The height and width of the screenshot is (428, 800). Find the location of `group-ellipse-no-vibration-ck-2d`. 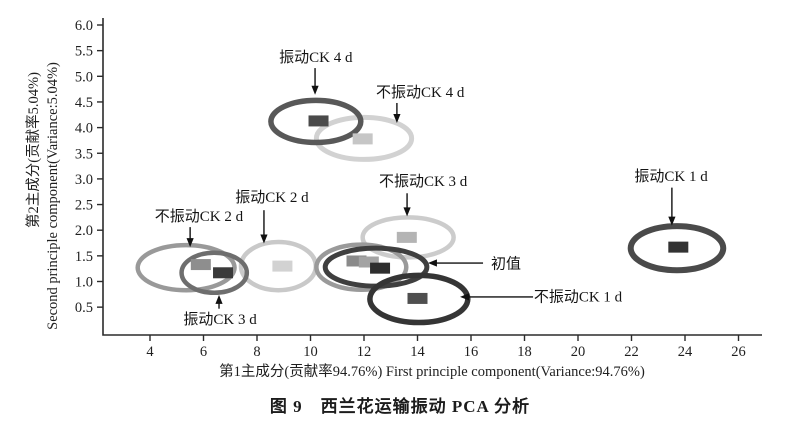

group-ellipse-no-vibration-ck-2d is located at coordinates (186, 267).